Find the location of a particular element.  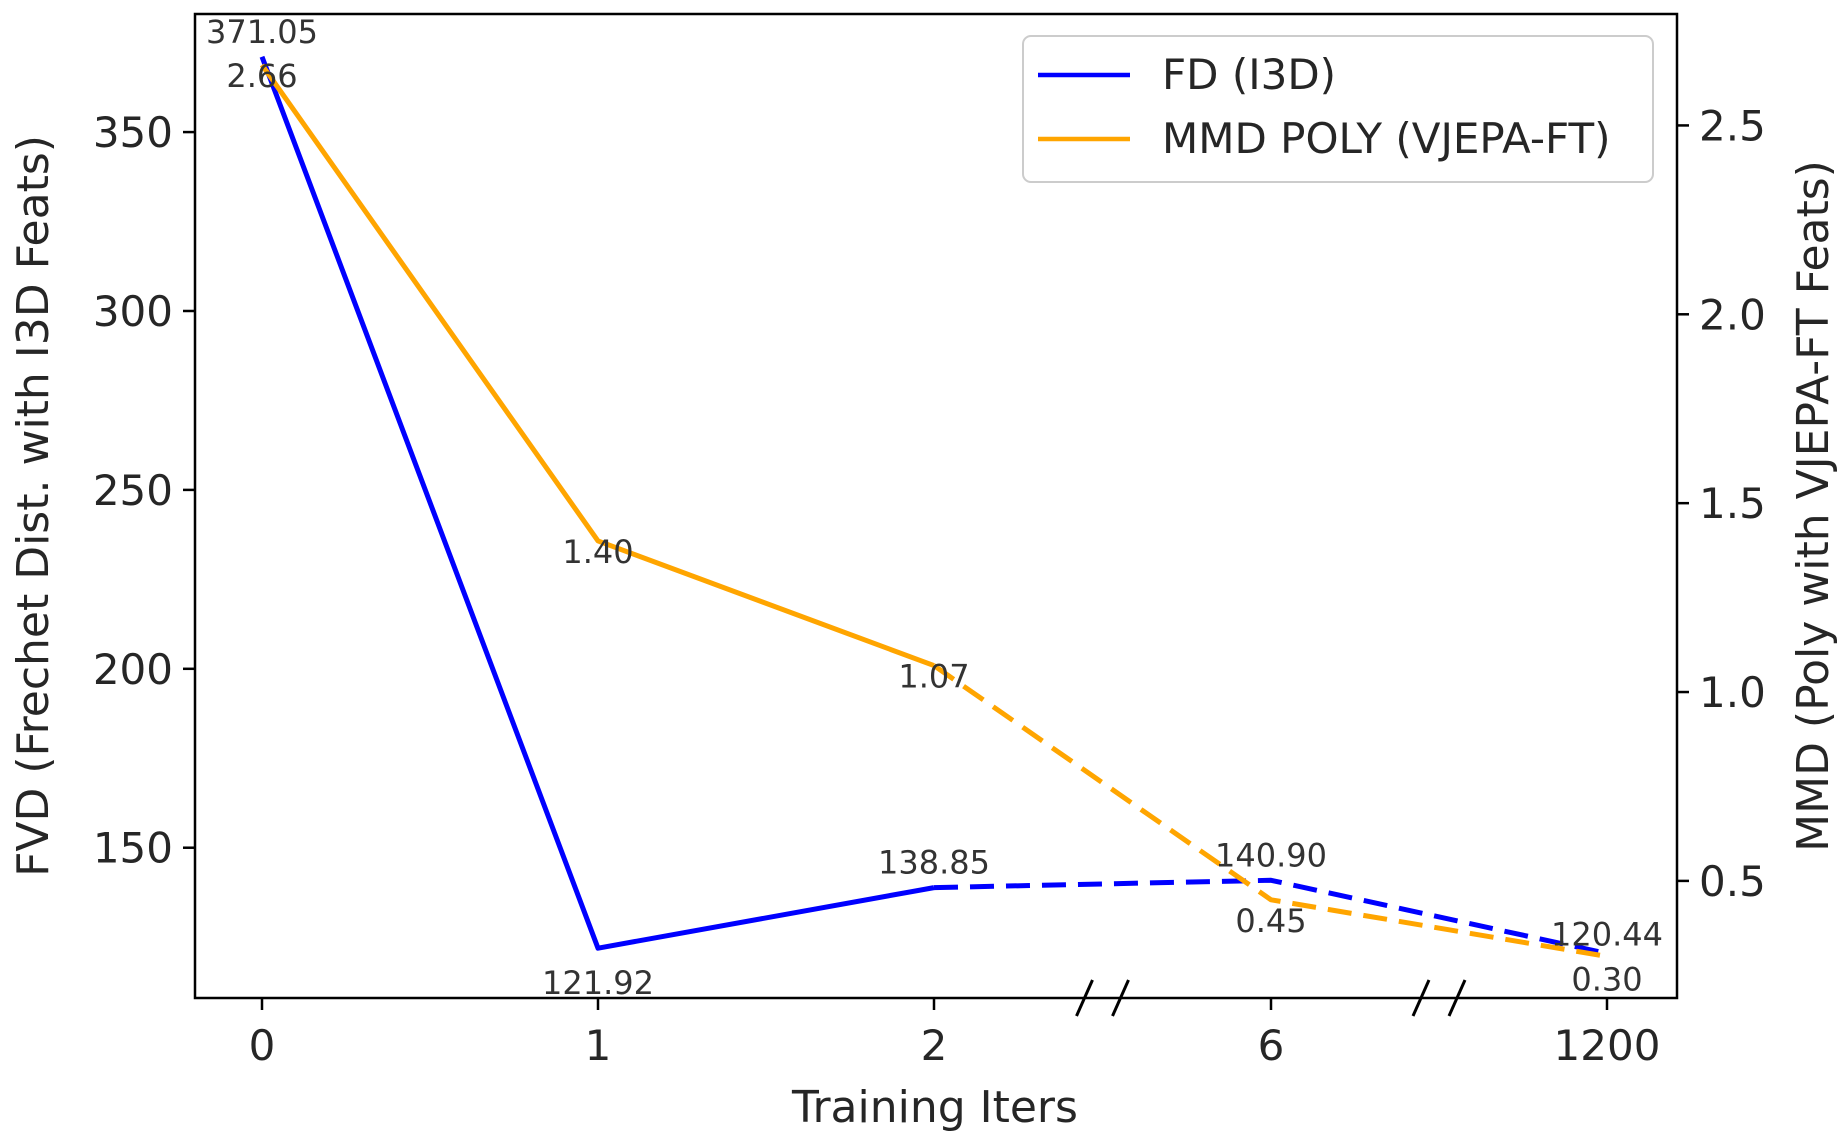

x-tick-label: 1200 is located at coordinates (1607, 1045).